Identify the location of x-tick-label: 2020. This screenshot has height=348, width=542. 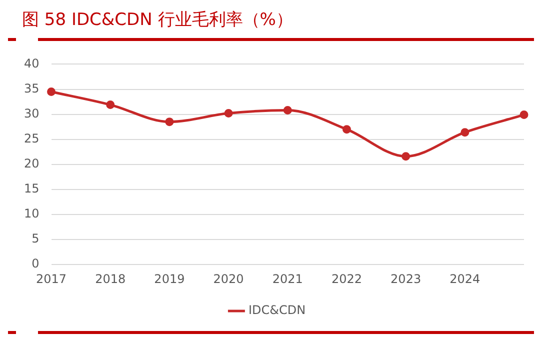
(228, 279).